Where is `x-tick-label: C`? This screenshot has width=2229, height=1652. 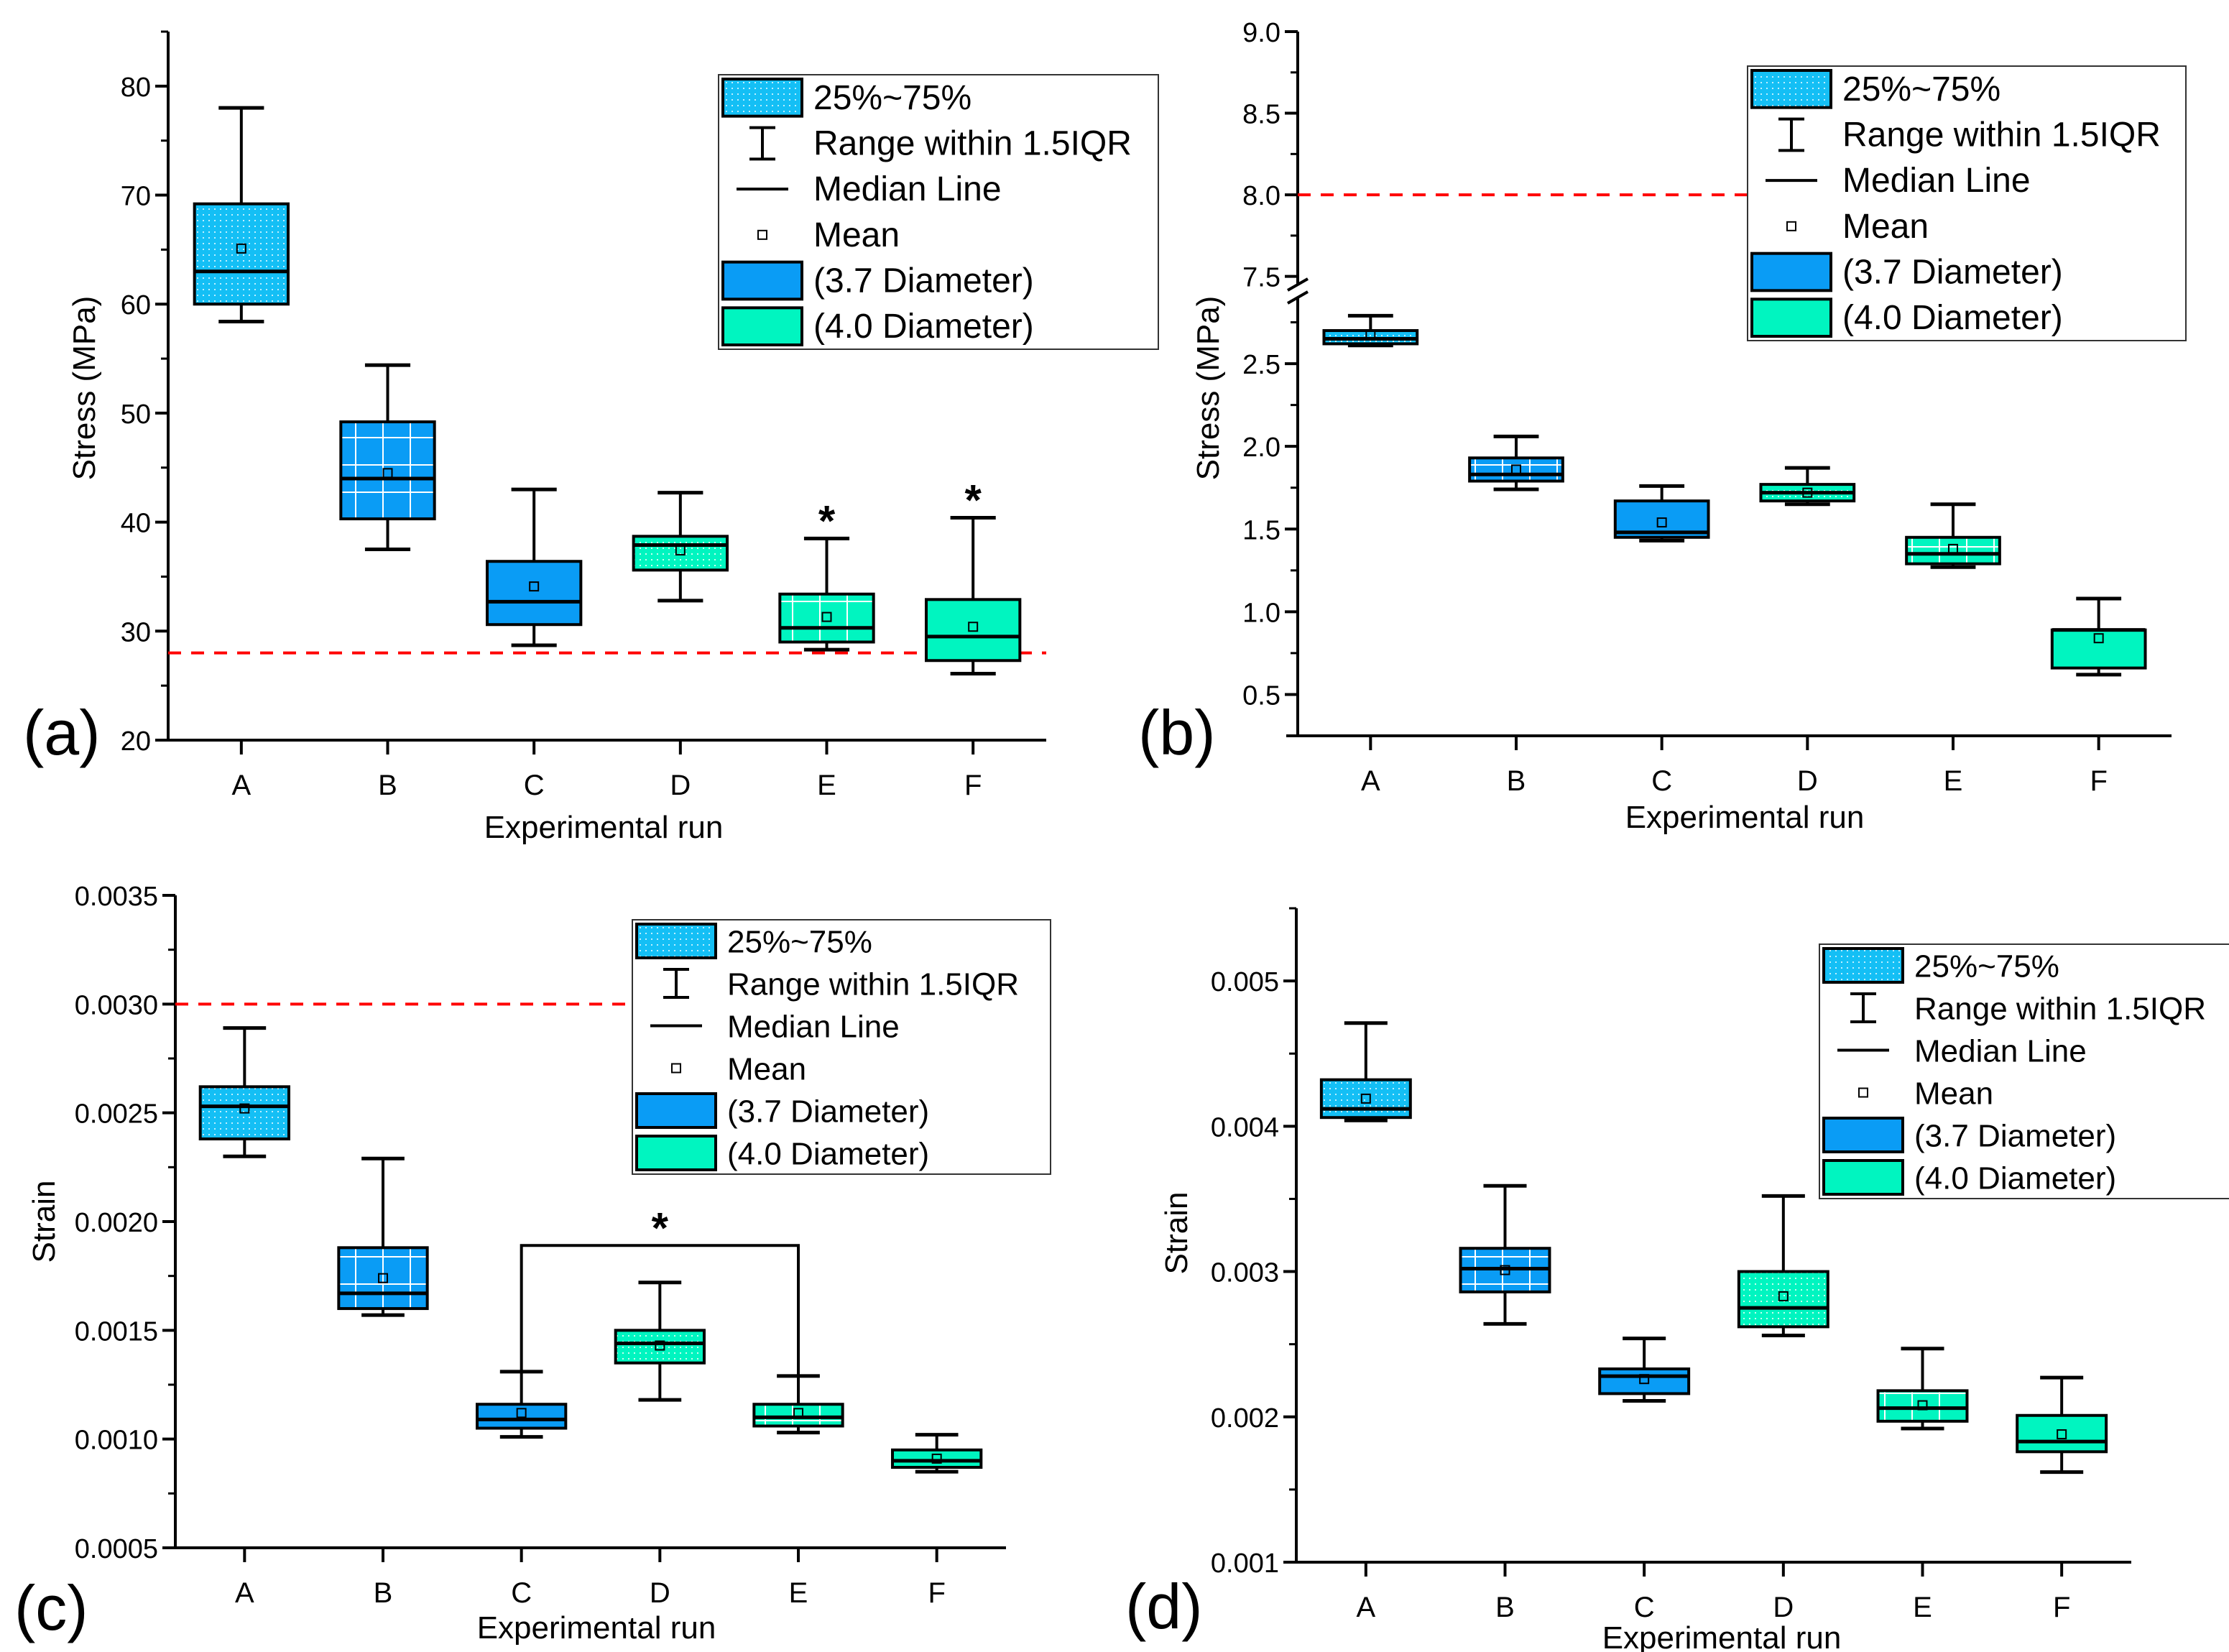 x-tick-label: C is located at coordinates (521, 1593).